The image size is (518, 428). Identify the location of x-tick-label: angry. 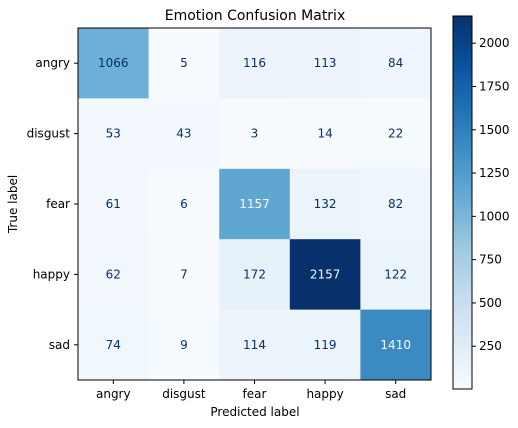
(113, 394).